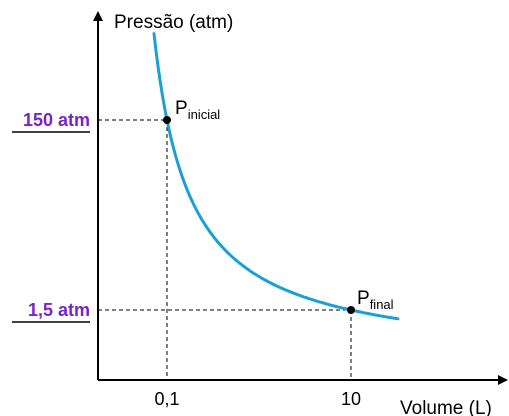 This screenshot has width=509, height=416. I want to click on point-final-subscript: final, so click(382, 304).